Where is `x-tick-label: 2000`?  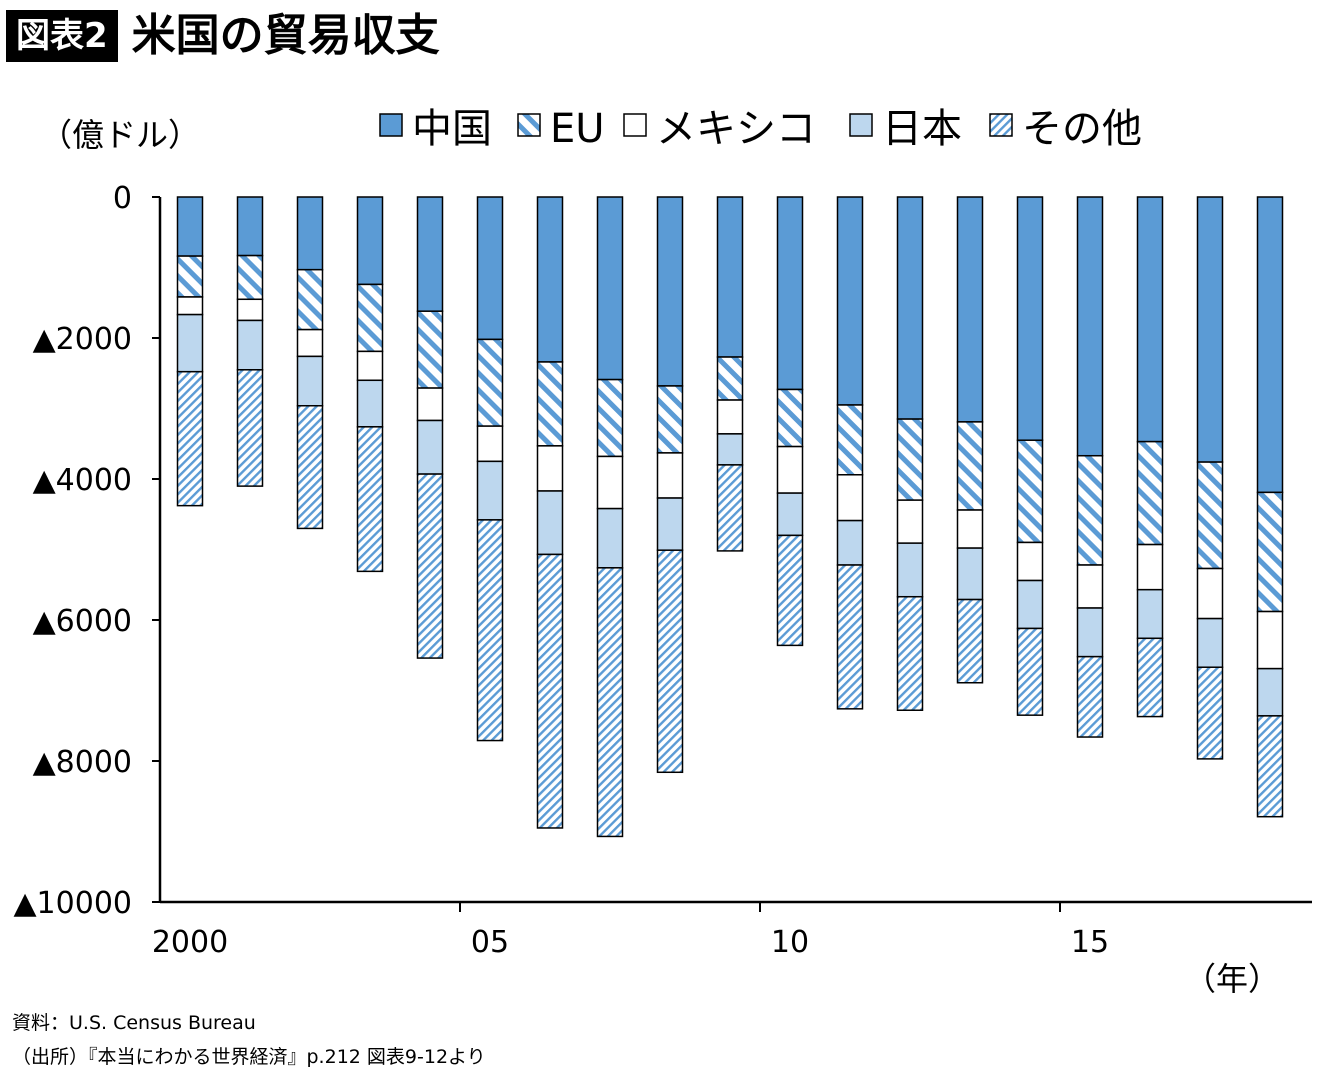 x-tick-label: 2000 is located at coordinates (190, 942).